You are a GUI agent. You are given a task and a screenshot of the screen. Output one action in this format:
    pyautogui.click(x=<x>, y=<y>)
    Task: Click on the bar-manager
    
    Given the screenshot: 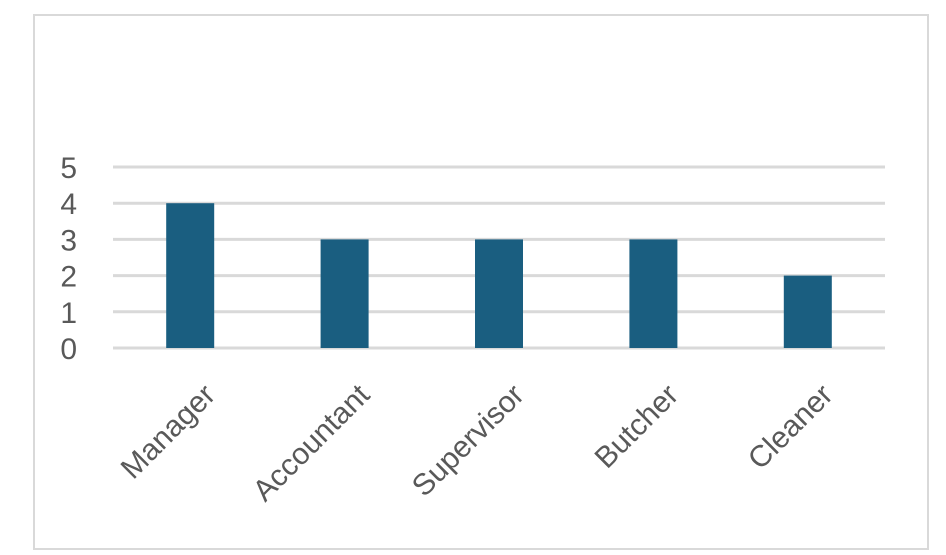 What is the action you would take?
    pyautogui.click(x=190, y=275)
    